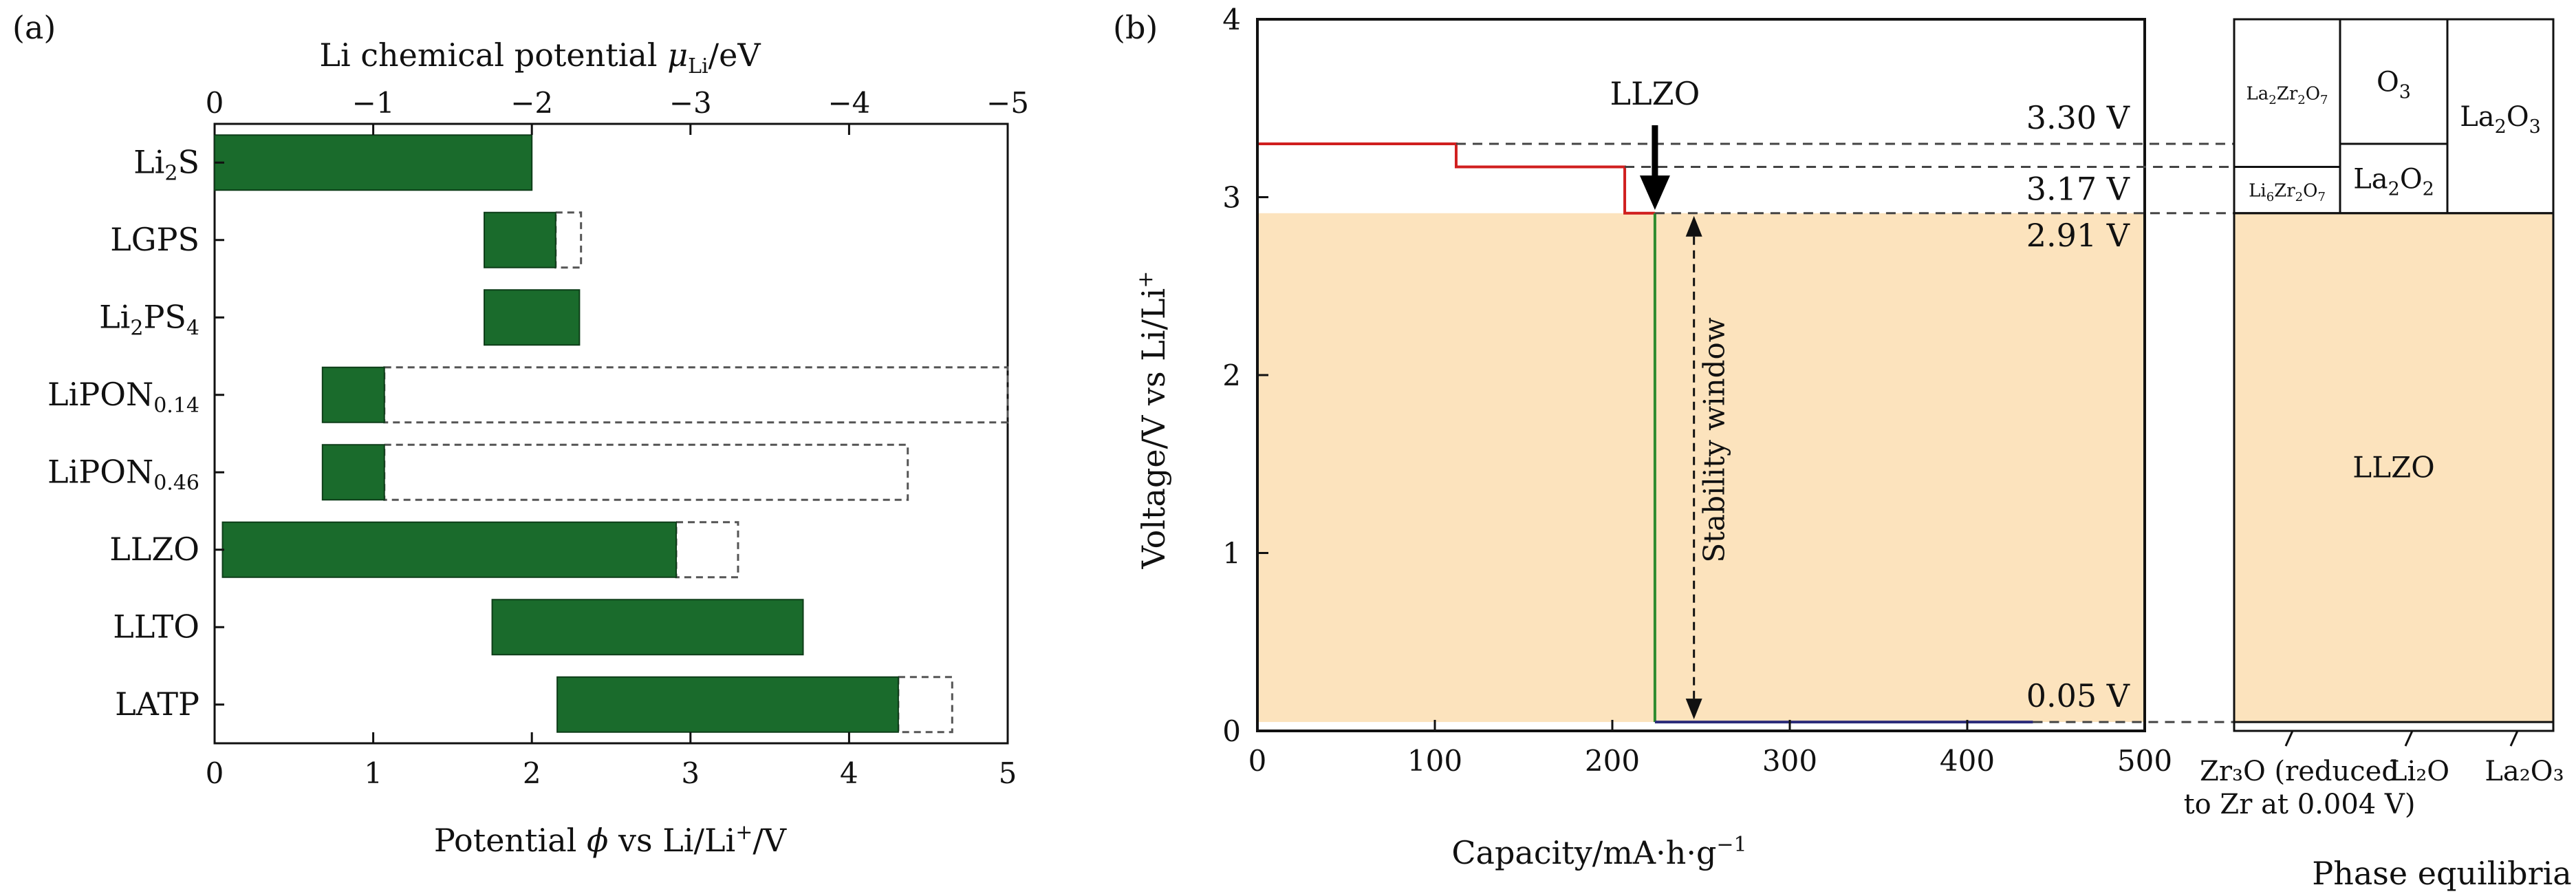 The height and width of the screenshot is (894, 2576). What do you see at coordinates (1008, 773) in the screenshot?
I see `x-tick-label: 5` at bounding box center [1008, 773].